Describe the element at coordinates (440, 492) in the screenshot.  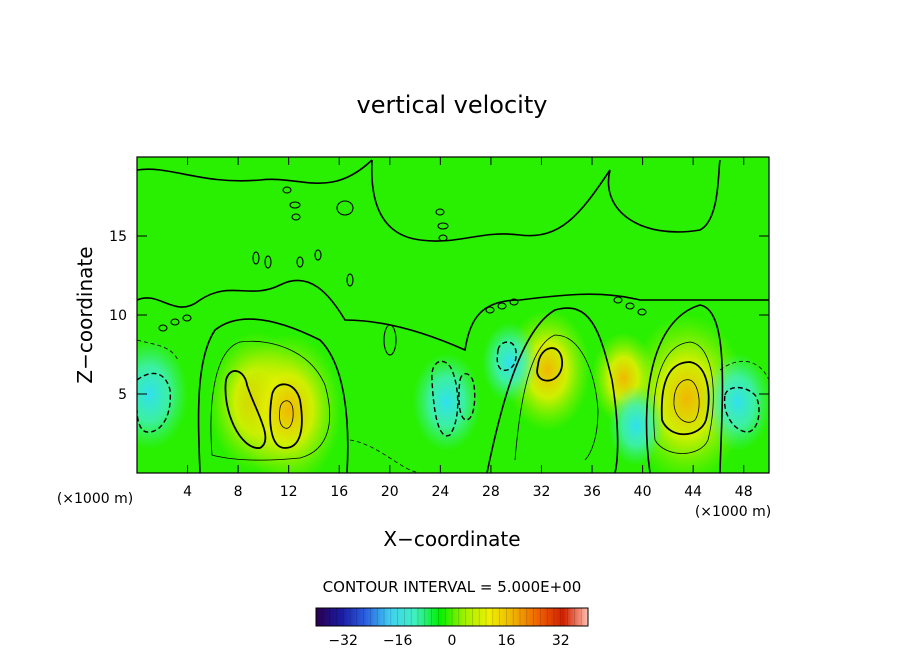
I see `x-tick-label-5: 24` at that location.